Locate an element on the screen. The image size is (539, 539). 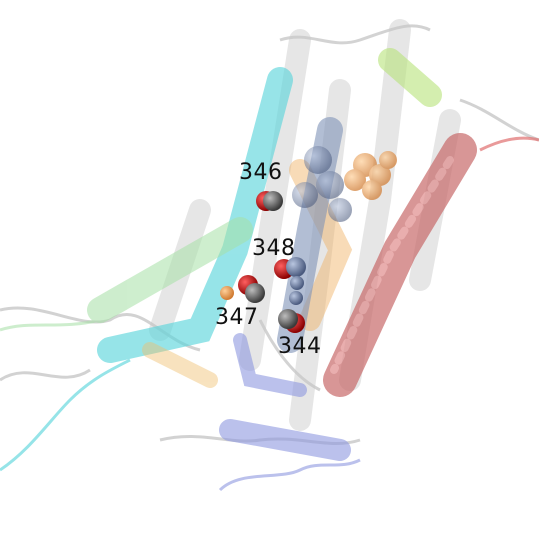
lime-helix is located at coordinates (410, 77).